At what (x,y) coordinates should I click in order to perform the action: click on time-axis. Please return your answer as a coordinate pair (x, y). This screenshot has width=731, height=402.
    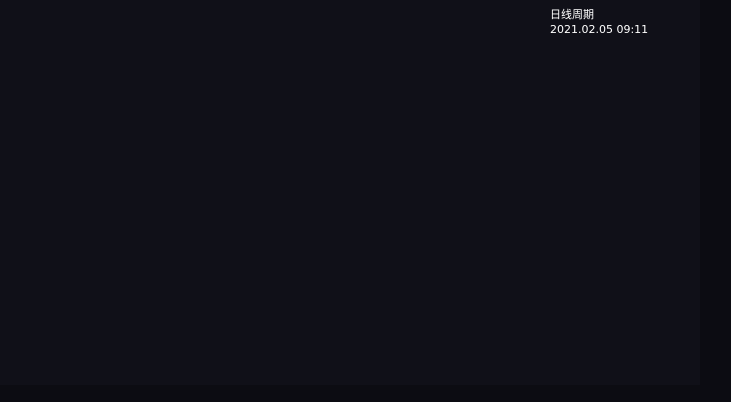
    Looking at the image, I should click on (365, 393).